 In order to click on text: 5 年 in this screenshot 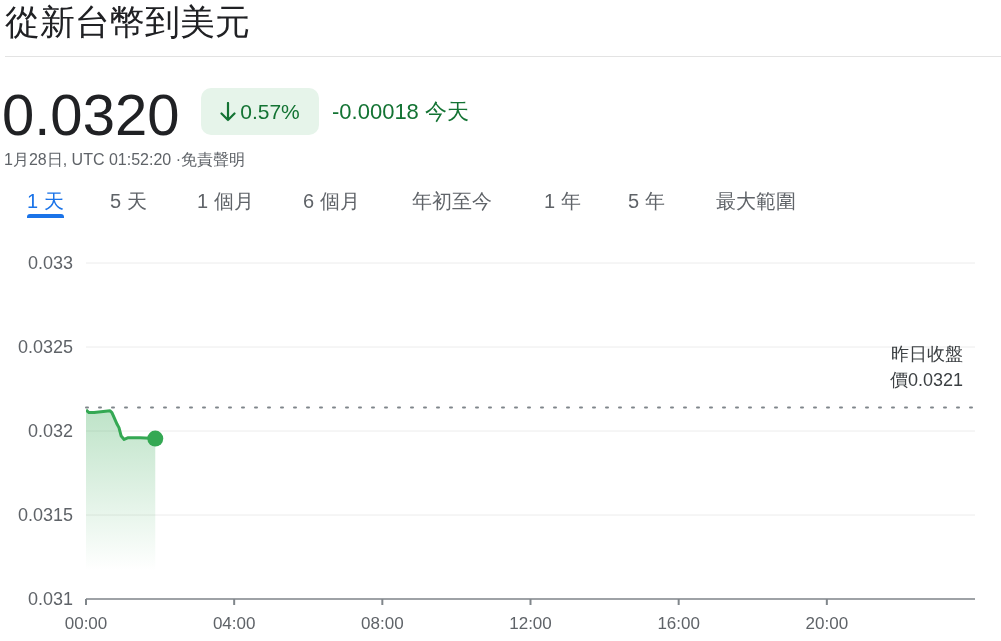, I will do `click(646, 201)`.